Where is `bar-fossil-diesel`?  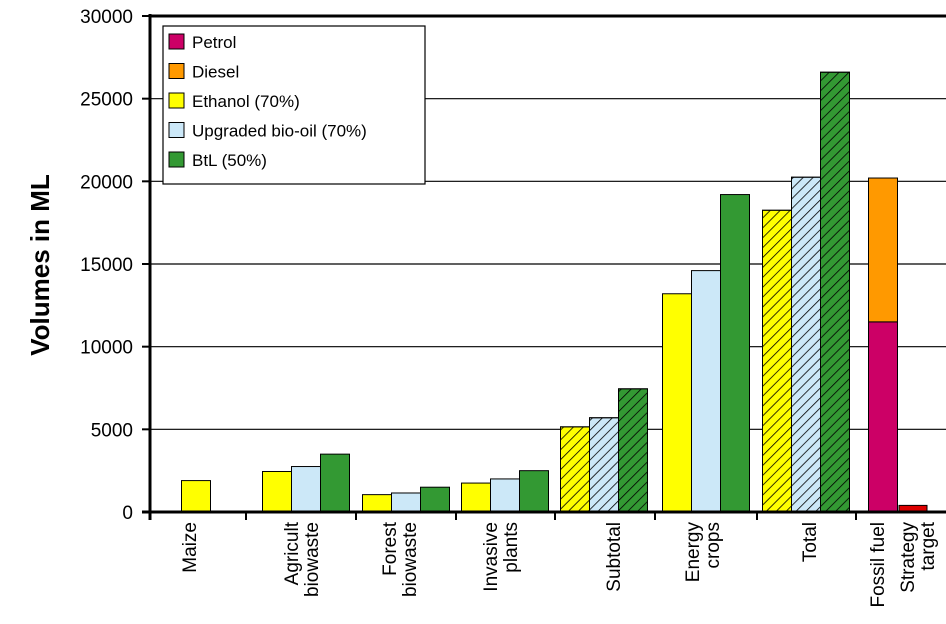 bar-fossil-diesel is located at coordinates (883, 250).